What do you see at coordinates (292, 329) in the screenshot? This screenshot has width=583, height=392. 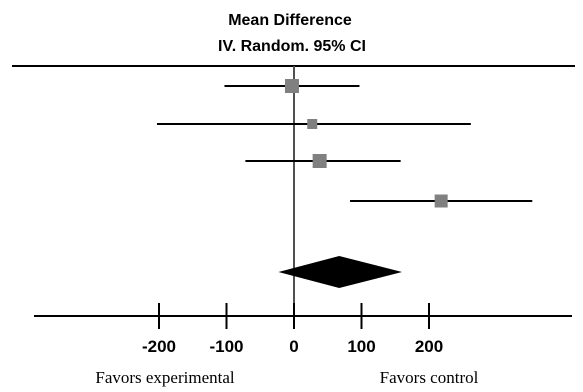 I see `ticks-layer: -200 -100 0 100 200` at bounding box center [292, 329].